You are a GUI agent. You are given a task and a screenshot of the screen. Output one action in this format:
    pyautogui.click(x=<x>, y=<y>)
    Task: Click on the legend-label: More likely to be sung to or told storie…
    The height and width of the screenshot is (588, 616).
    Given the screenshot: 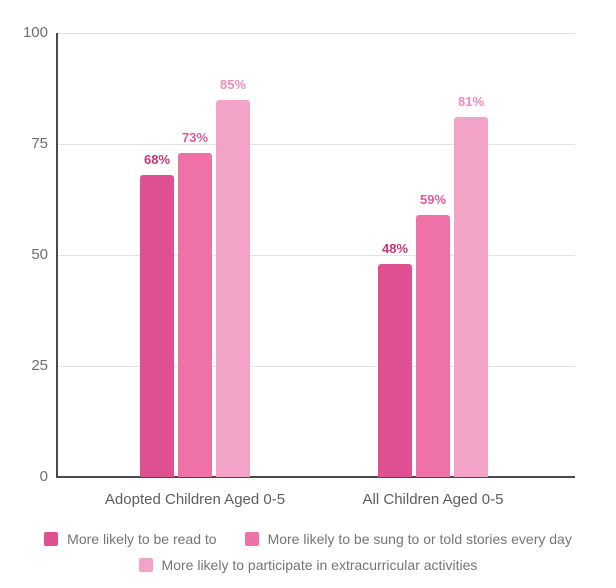 What is the action you would take?
    pyautogui.click(x=419, y=539)
    